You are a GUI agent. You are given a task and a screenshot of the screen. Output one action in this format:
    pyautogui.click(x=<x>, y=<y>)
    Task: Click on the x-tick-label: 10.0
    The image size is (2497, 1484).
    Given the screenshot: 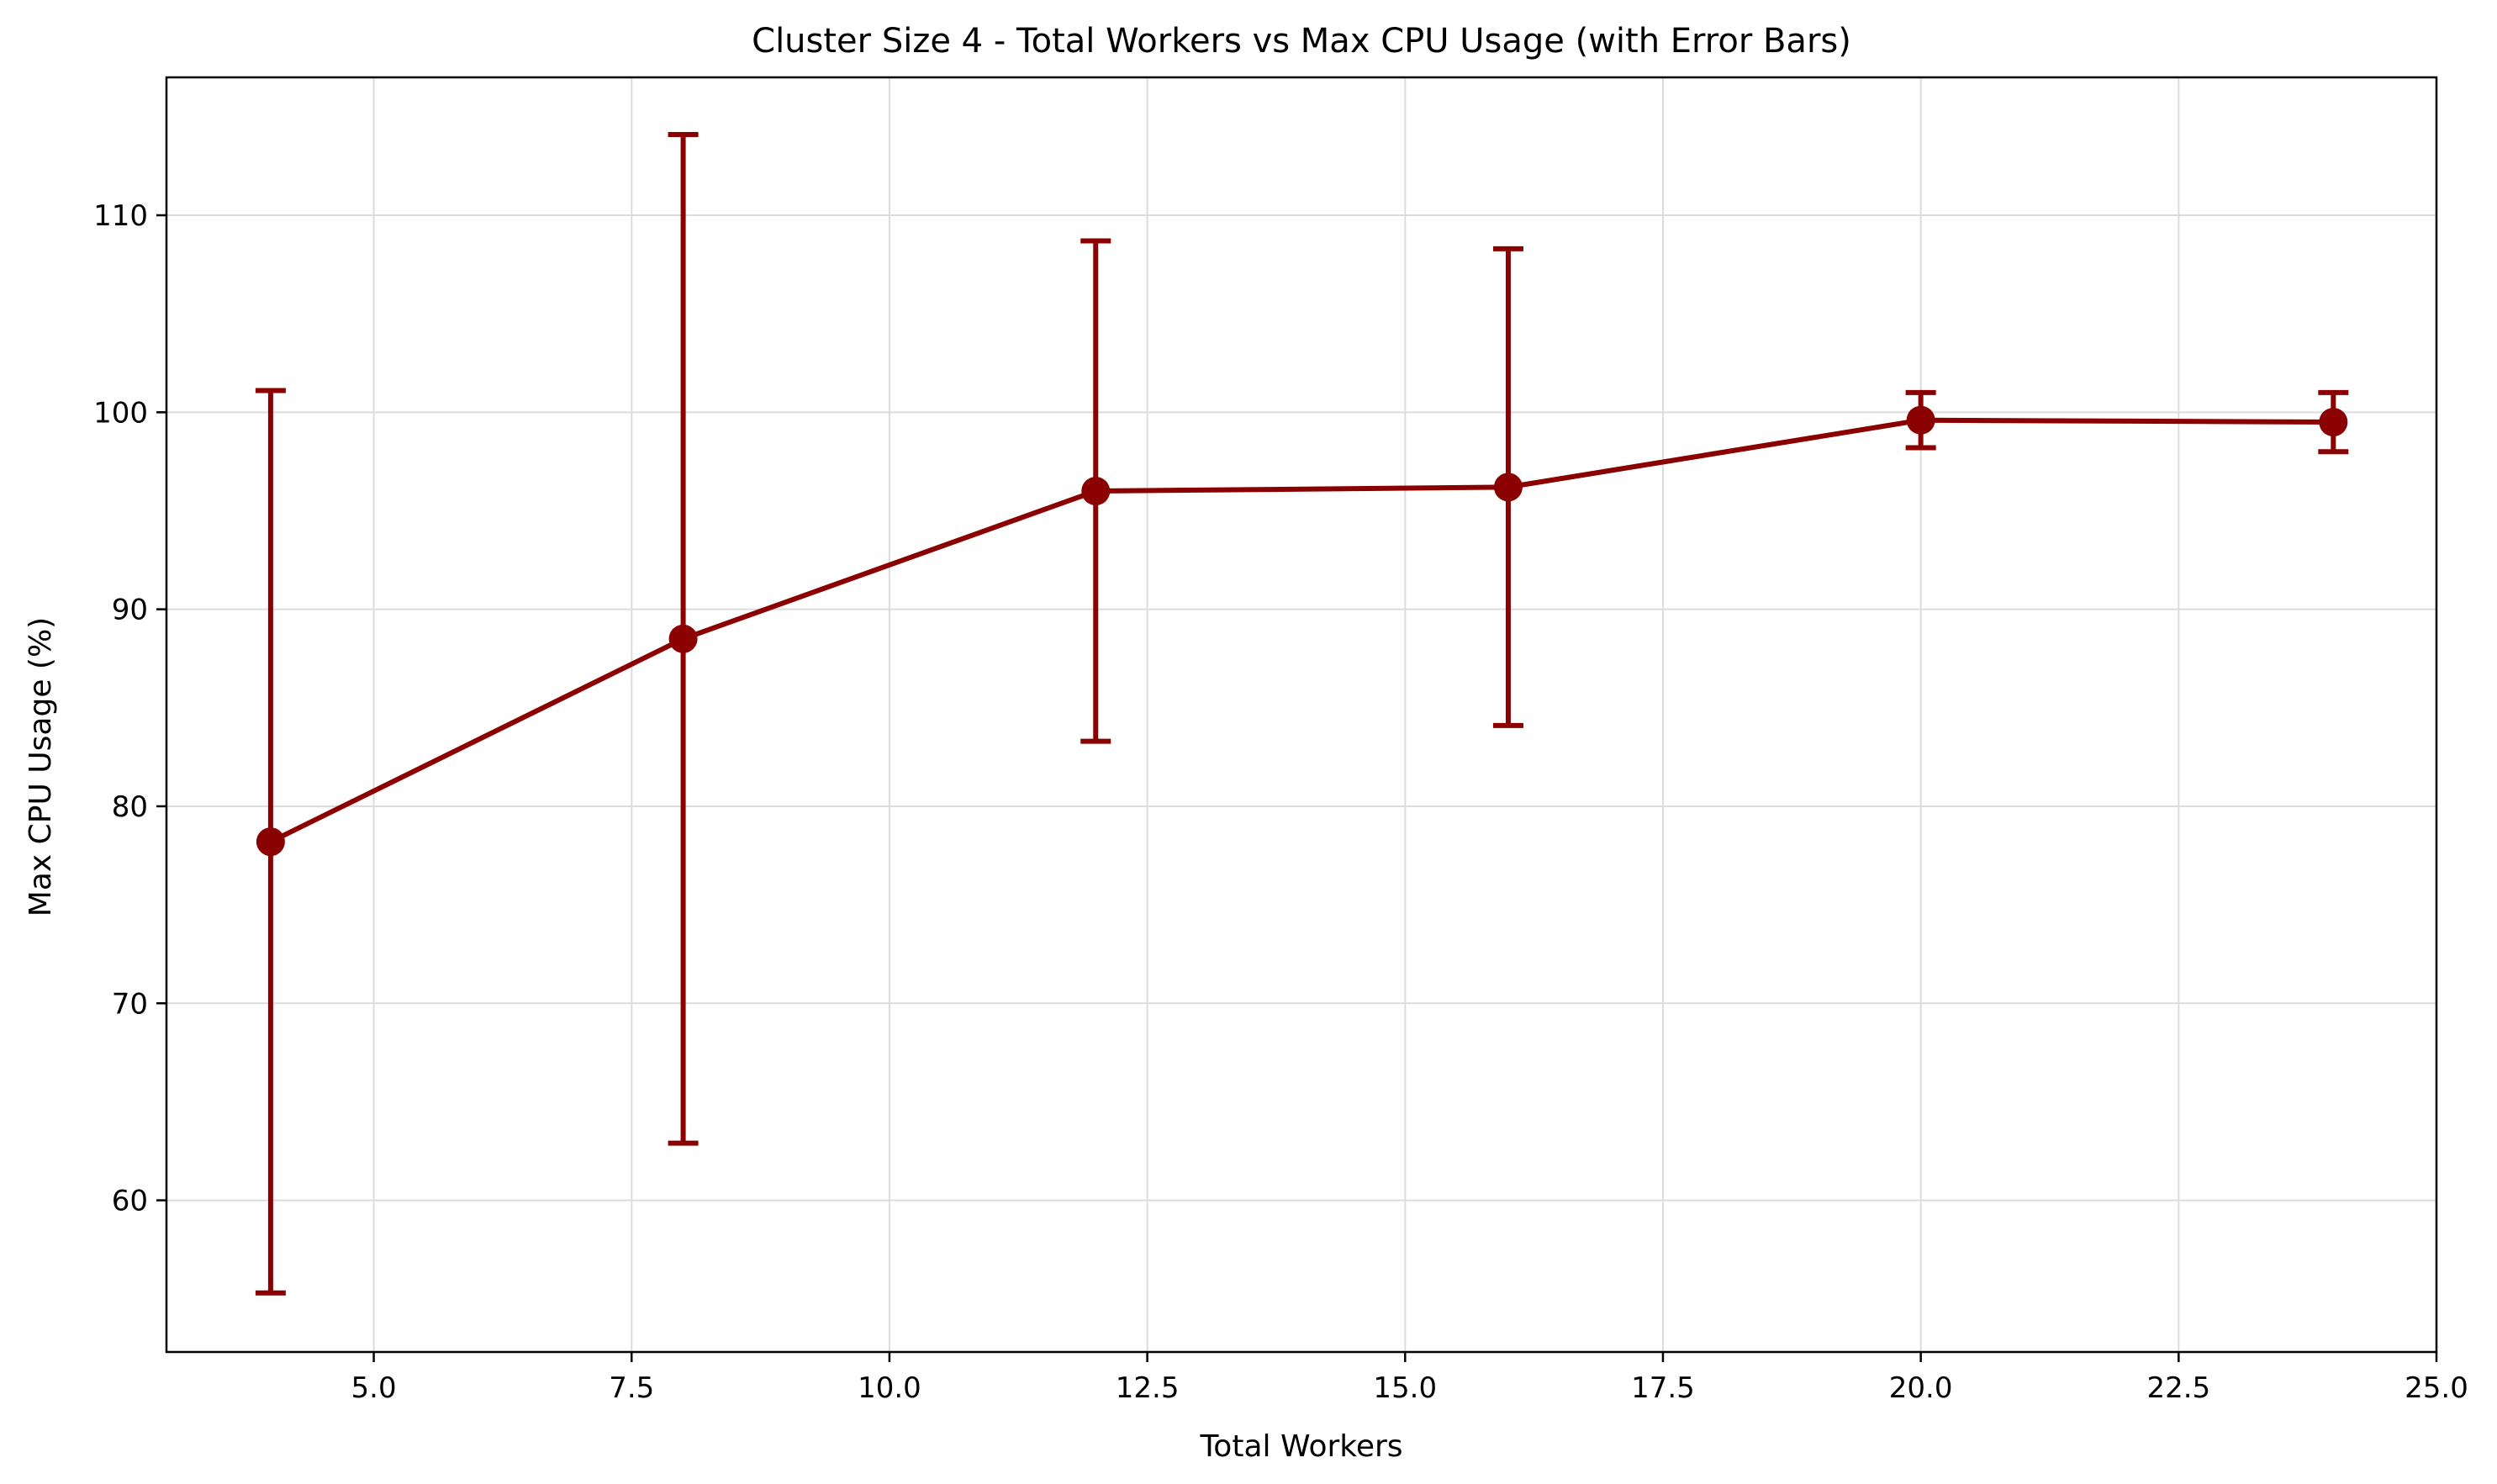 What is the action you would take?
    pyautogui.click(x=889, y=1388)
    